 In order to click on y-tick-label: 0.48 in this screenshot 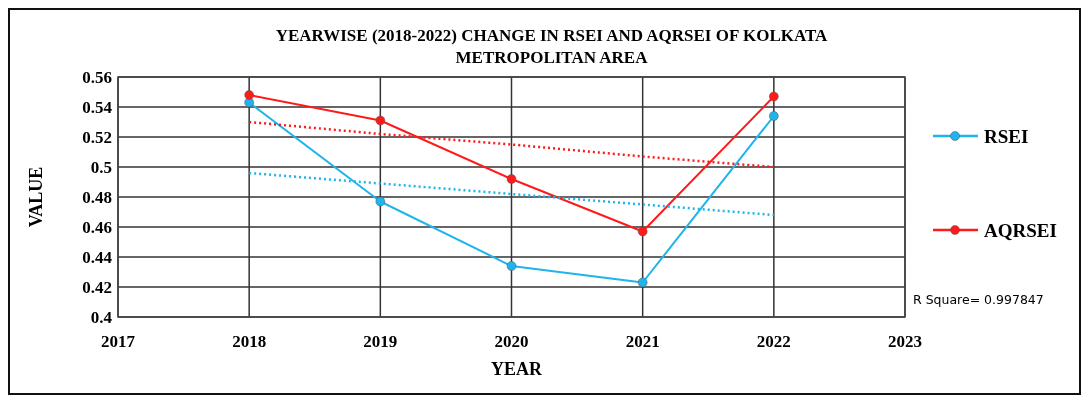, I will do `click(97, 197)`.